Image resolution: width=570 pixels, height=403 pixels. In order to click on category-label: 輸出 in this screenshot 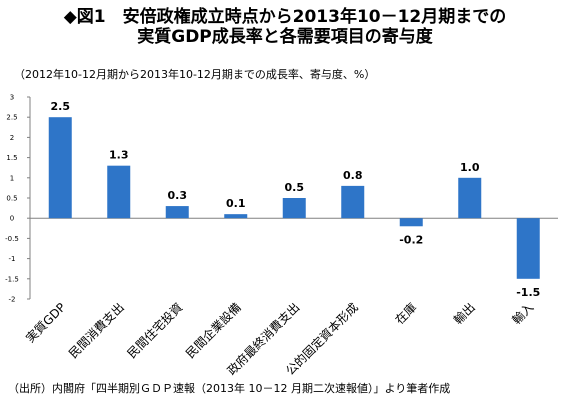, I will do `click(464, 314)`.